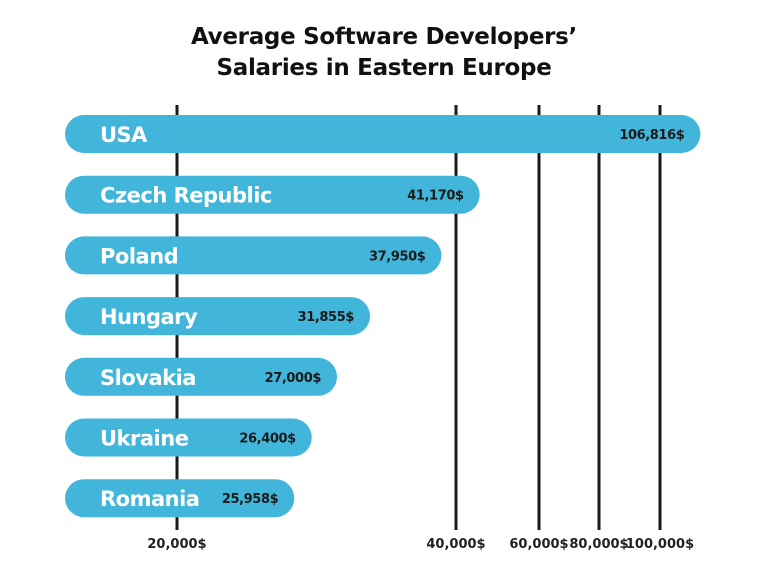 The width and height of the screenshot is (768, 576). What do you see at coordinates (326, 317) in the screenshot?
I see `bar-value-label: 31,855$` at bounding box center [326, 317].